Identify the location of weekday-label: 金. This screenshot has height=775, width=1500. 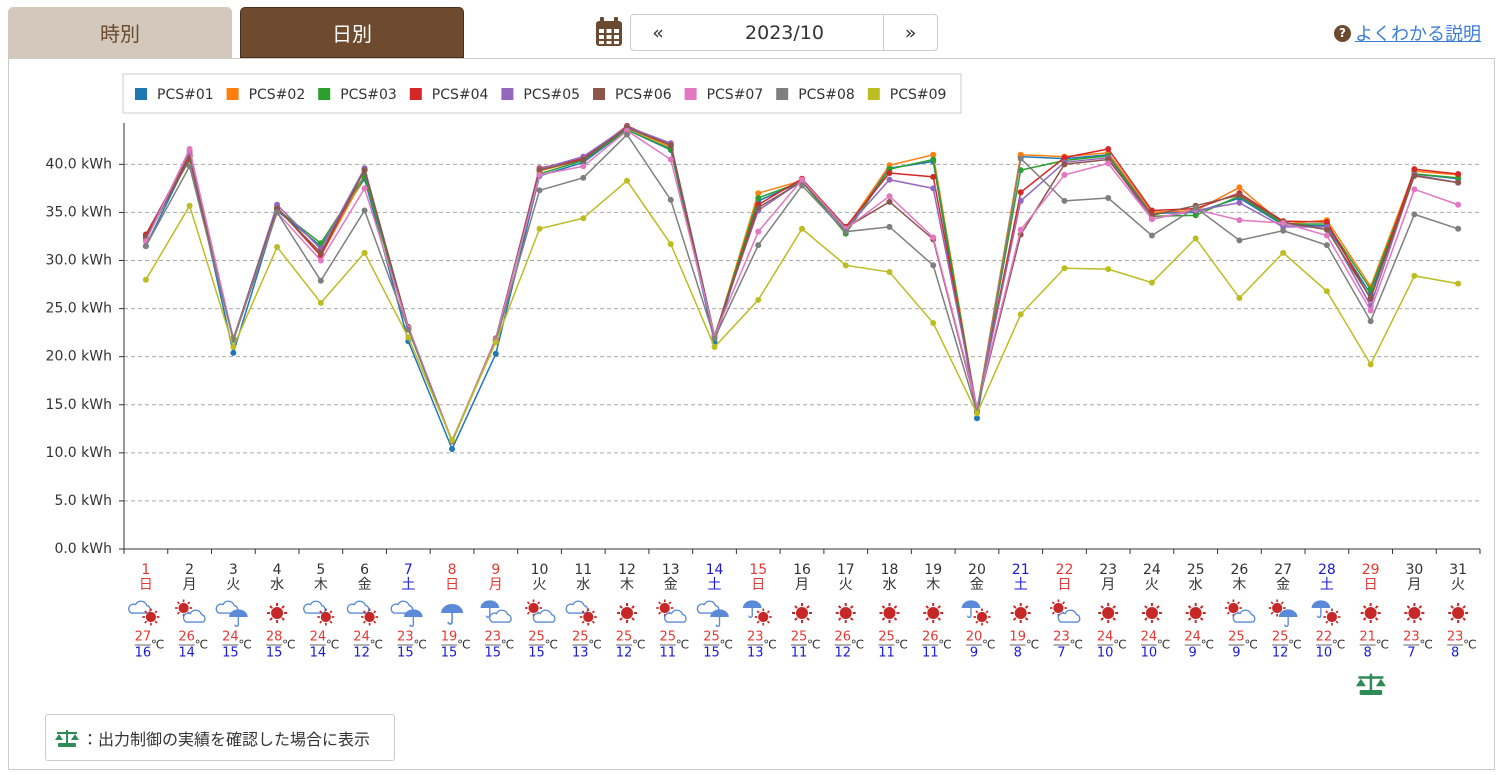
(1283, 585).